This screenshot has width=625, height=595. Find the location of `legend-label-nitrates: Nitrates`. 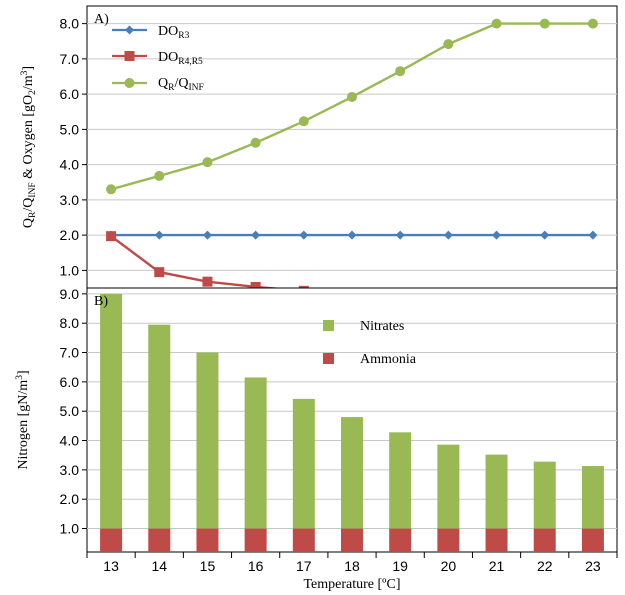

legend-label-nitrates: Nitrates is located at coordinates (382, 326).